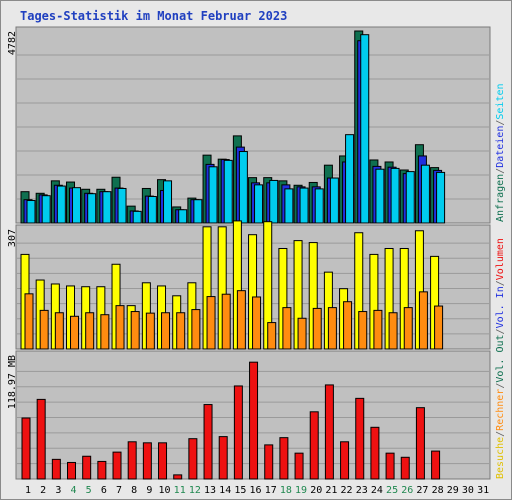  Describe the element at coordinates (240, 490) in the screenshot. I see `x-tick-label-day-15: 15` at that location.